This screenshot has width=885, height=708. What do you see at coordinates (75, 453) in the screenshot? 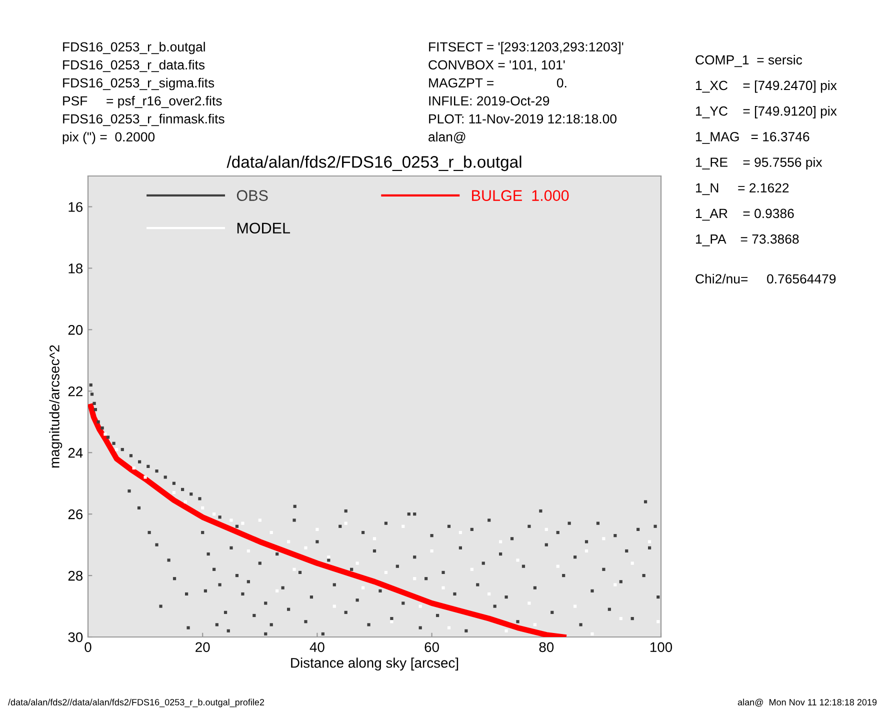
I see `y-tick-label: 24` at bounding box center [75, 453].